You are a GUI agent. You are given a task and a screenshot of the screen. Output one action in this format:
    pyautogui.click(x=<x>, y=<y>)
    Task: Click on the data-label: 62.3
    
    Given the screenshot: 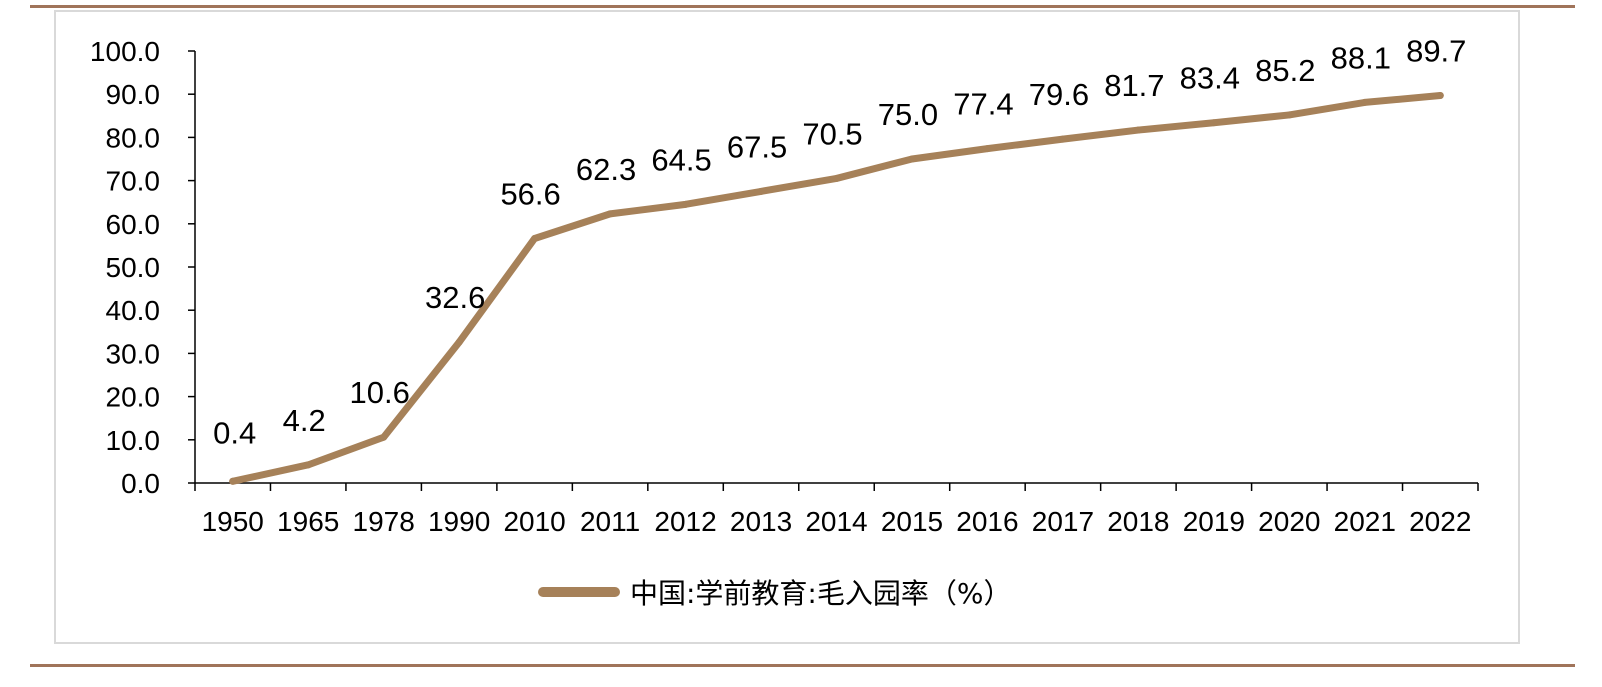 What is the action you would take?
    pyautogui.click(x=606, y=169)
    